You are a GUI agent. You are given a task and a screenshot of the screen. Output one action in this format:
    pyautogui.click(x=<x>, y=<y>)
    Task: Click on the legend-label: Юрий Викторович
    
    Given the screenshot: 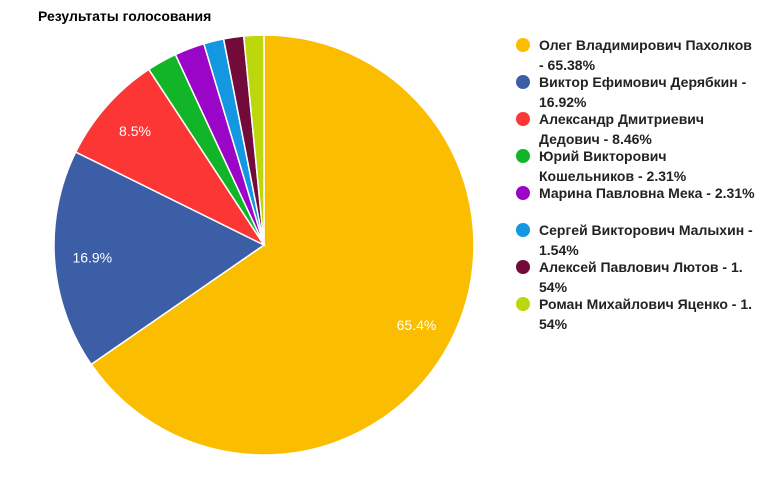 What is the action you would take?
    pyautogui.click(x=602, y=156)
    